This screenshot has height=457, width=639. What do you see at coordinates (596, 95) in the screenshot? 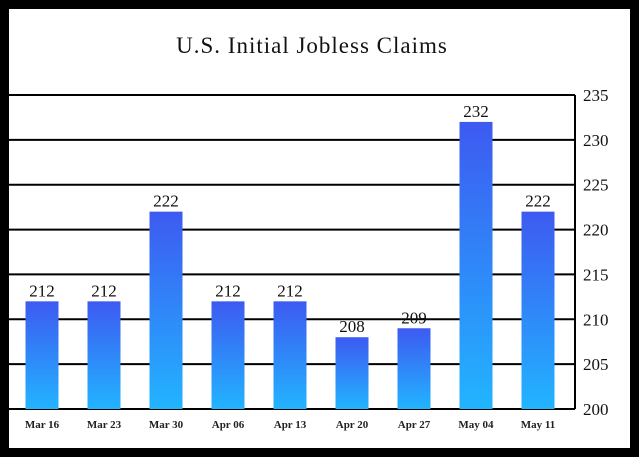
I see `y-tick-label: 235` at bounding box center [596, 95].